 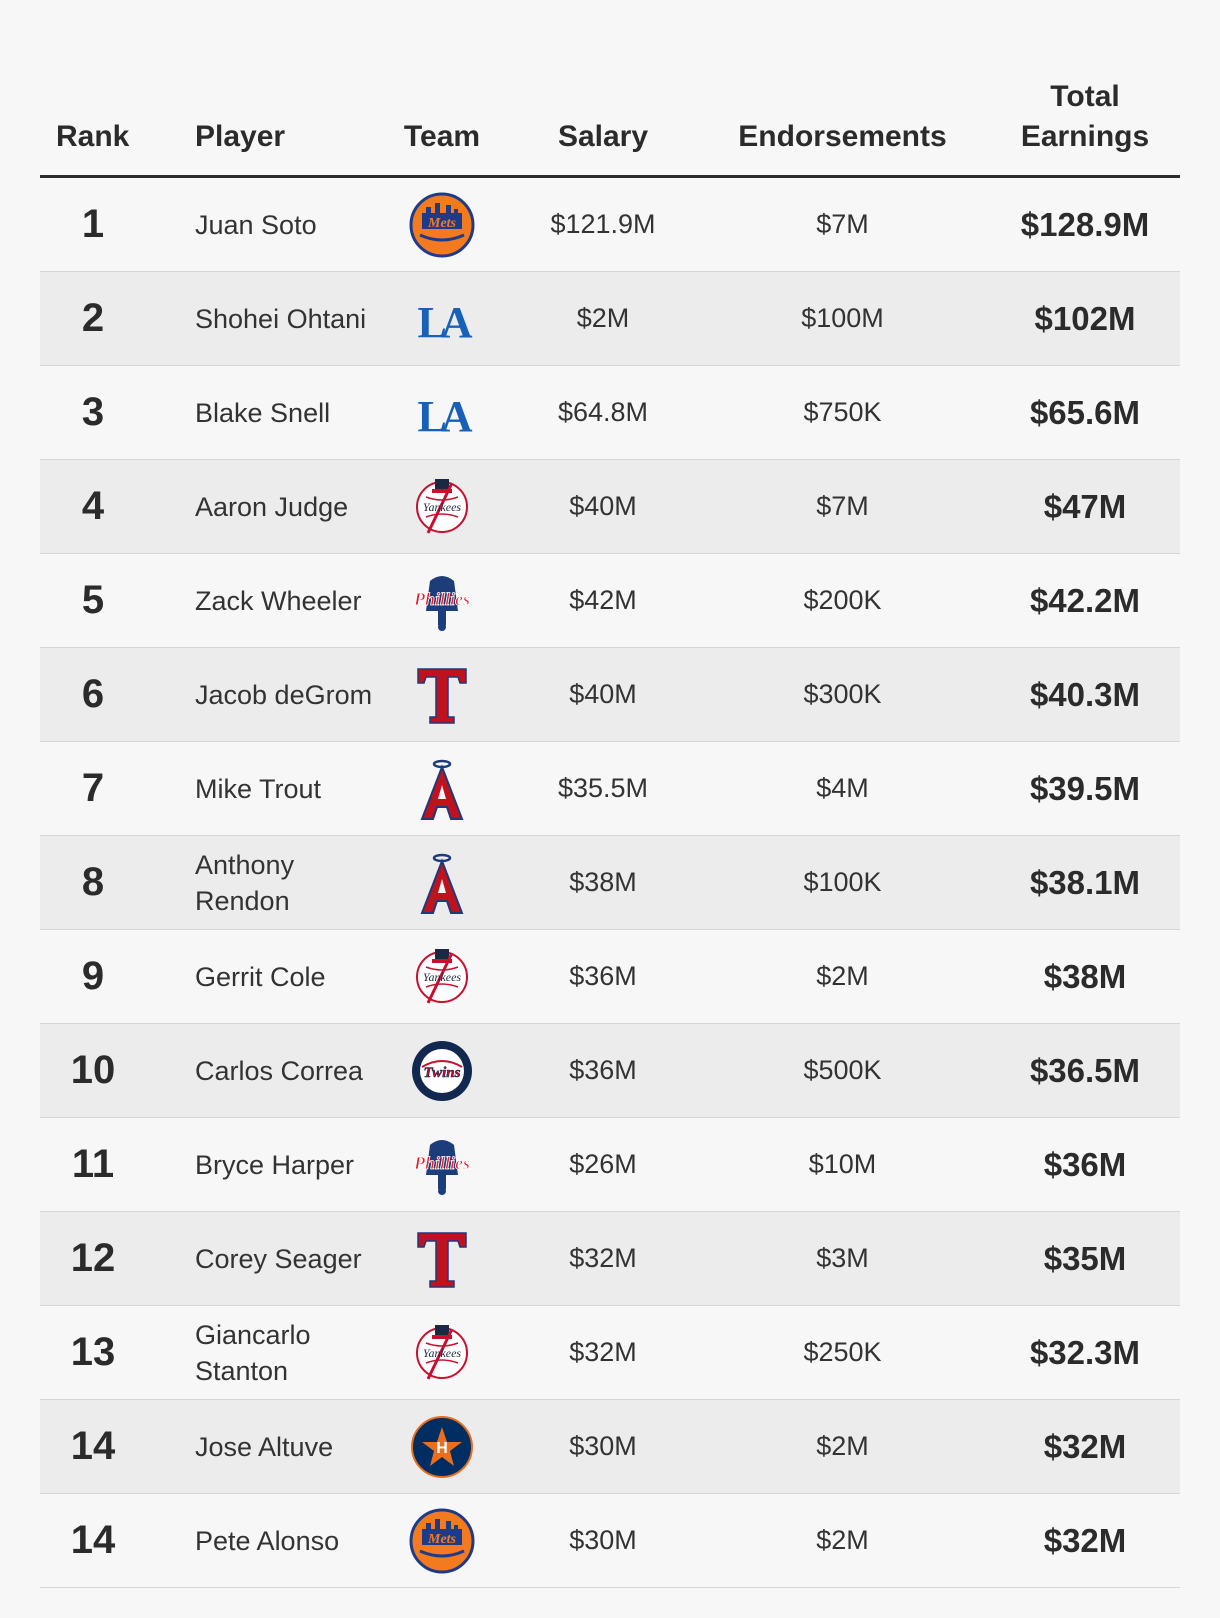 What do you see at coordinates (1085, 1352) in the screenshot?
I see `total-earnings-cell: $32.3M` at bounding box center [1085, 1352].